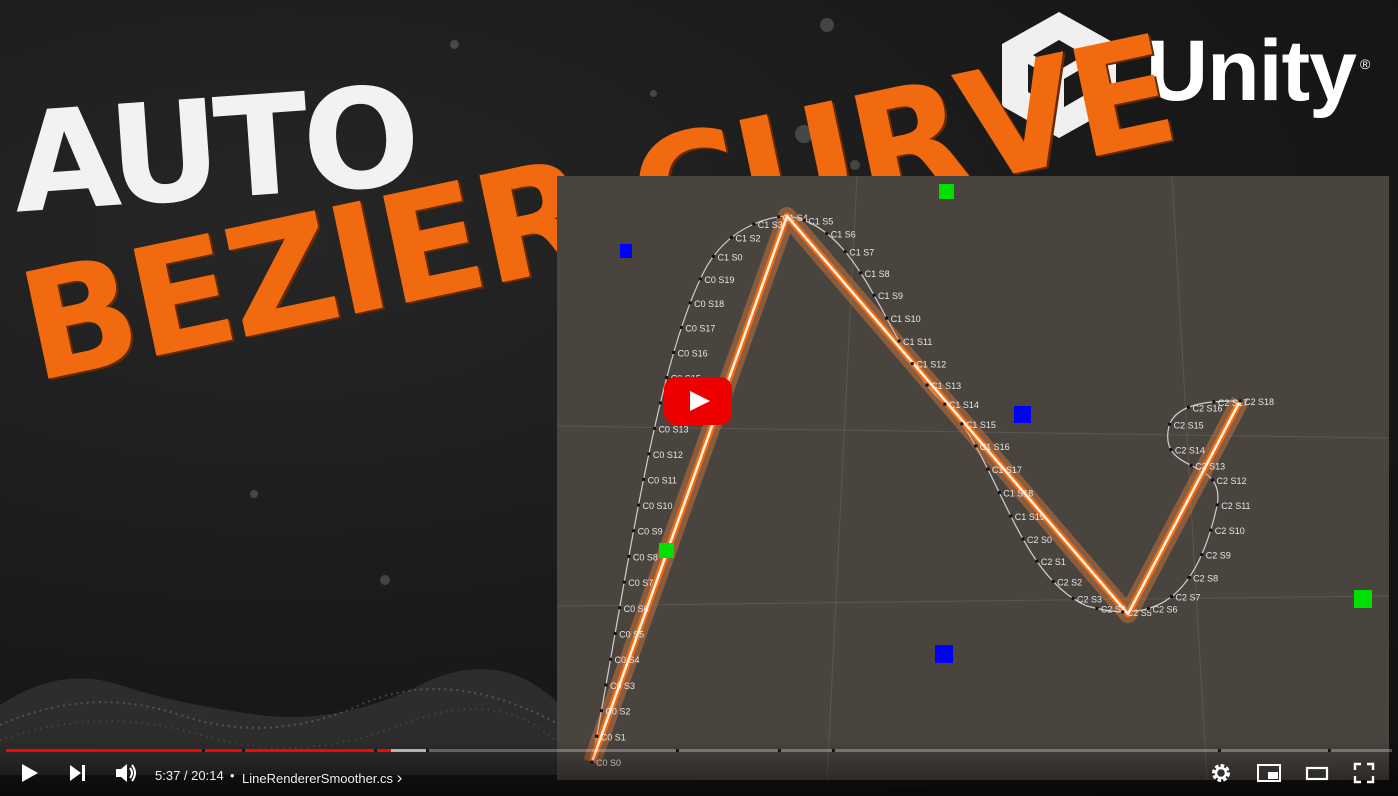  Describe the element at coordinates (1218, 556) in the screenshot. I see `segment-label: C2 S9` at that location.